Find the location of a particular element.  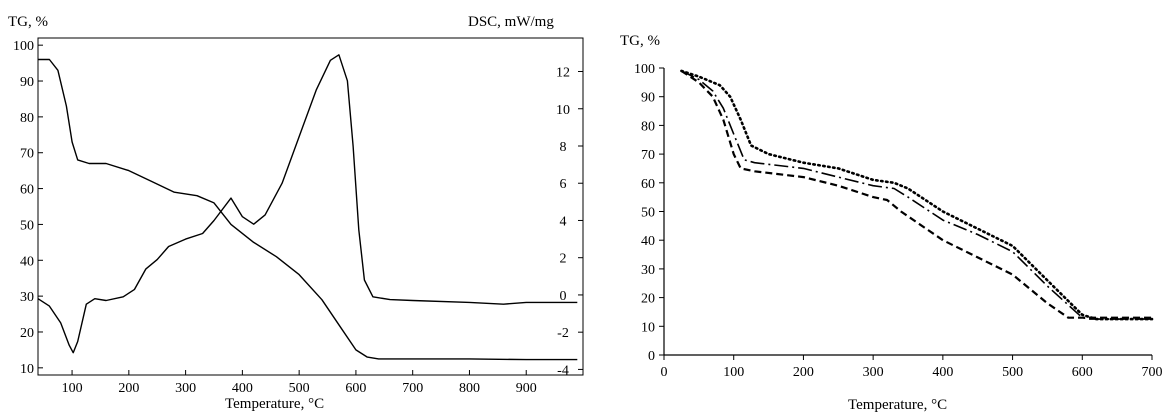

right-y-tick-label: -2 is located at coordinates (563, 333).